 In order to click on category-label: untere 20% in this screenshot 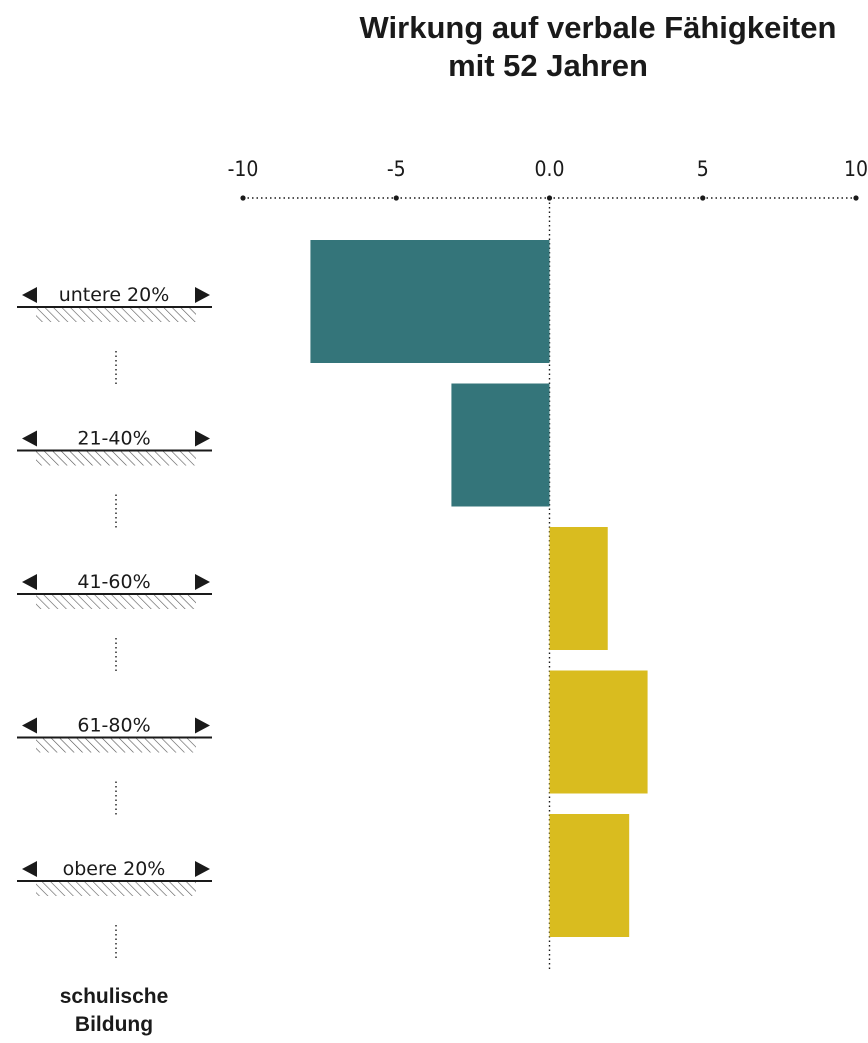, I will do `click(114, 295)`.